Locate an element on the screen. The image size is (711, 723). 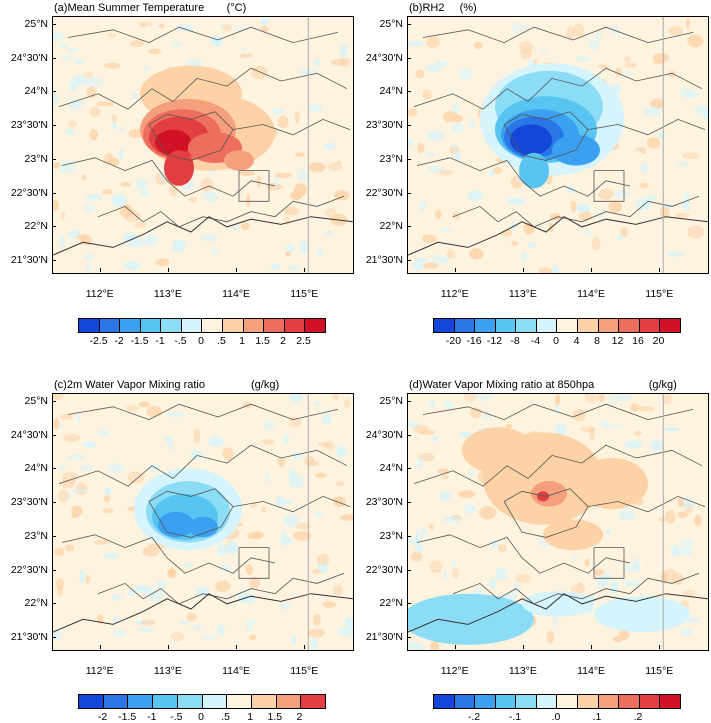
colorbar-label: 16 is located at coordinates (638, 341).